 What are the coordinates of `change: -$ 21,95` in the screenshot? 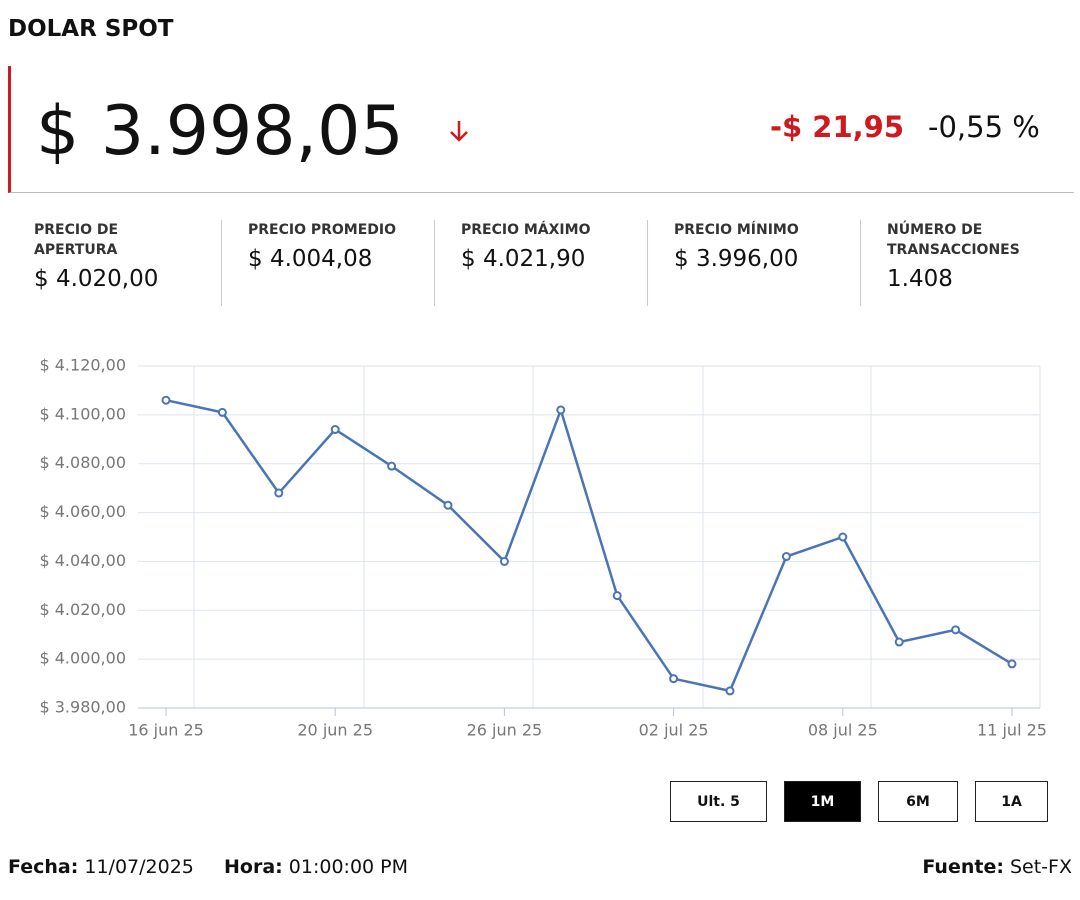 It's located at (836, 127).